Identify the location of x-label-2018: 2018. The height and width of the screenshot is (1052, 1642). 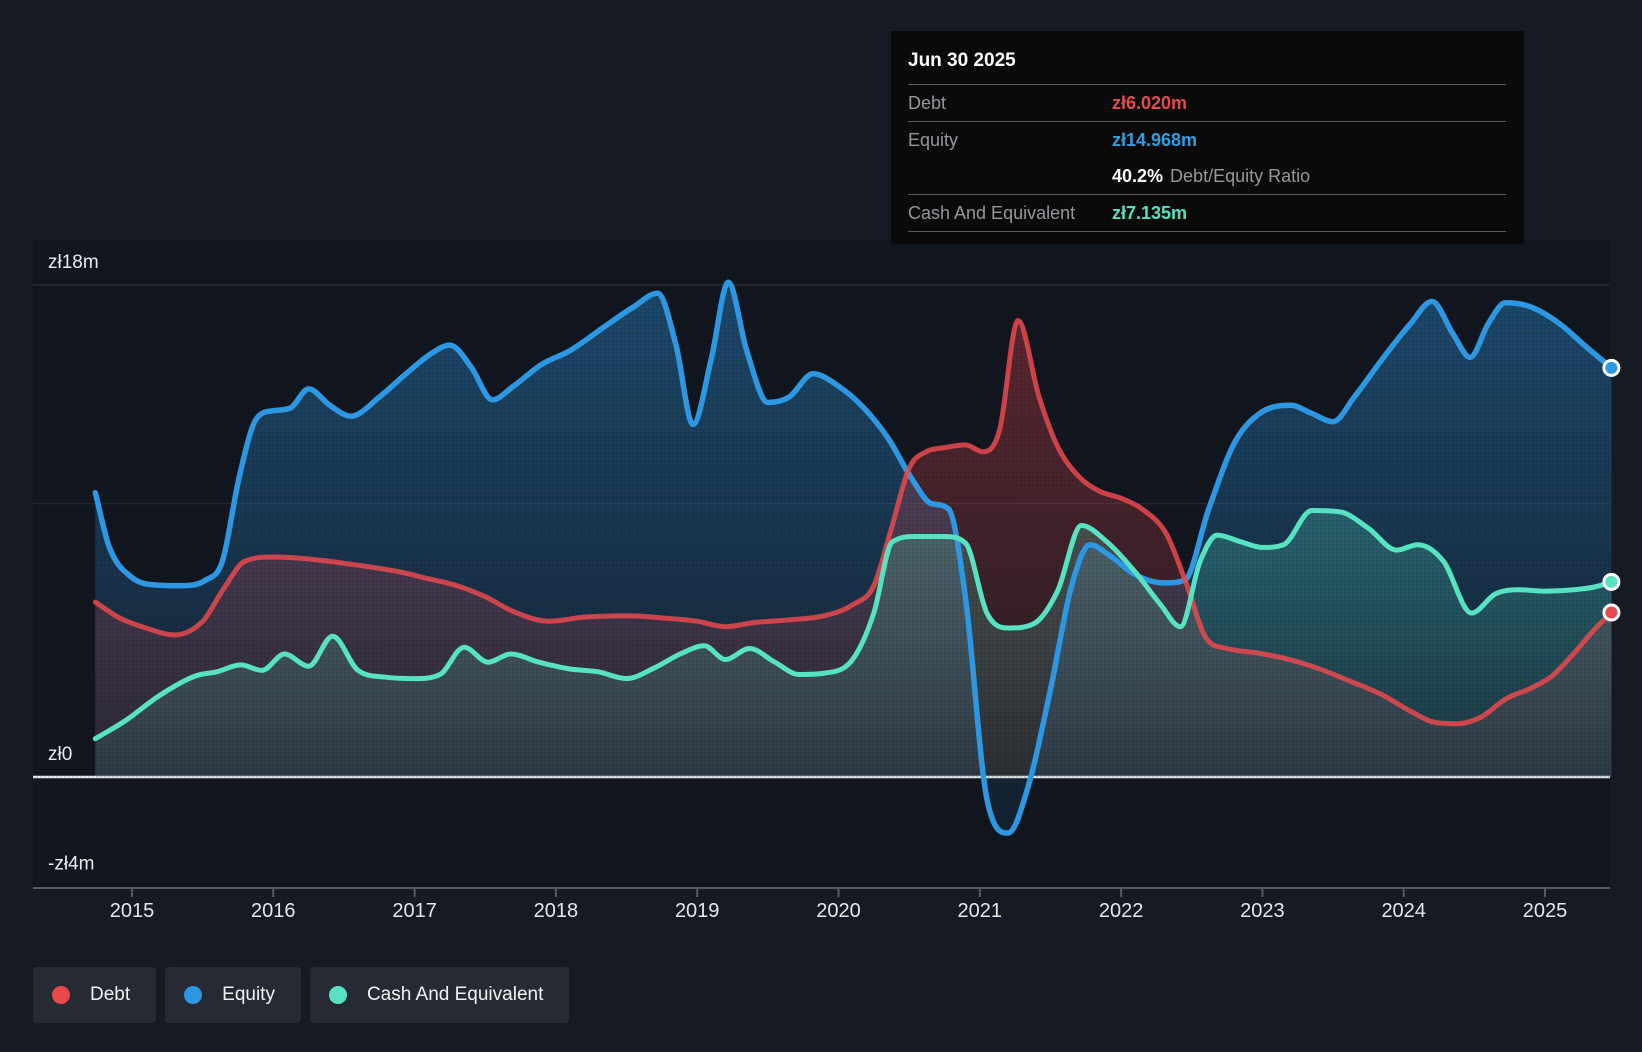
(556, 911).